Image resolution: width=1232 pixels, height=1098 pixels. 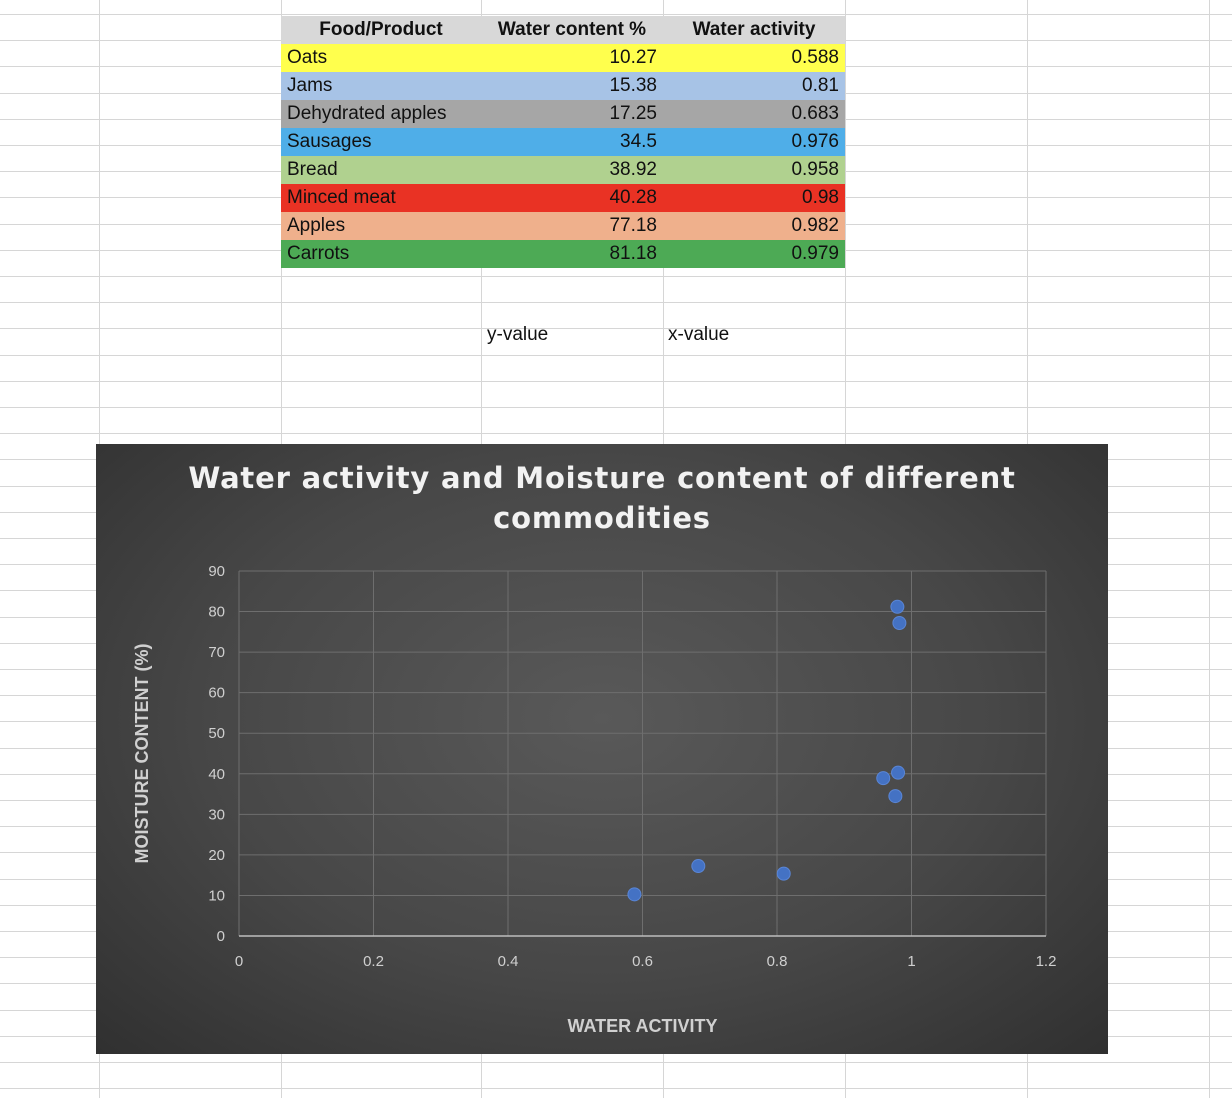 What do you see at coordinates (216, 774) in the screenshot?
I see `y-tick-label: 40` at bounding box center [216, 774].